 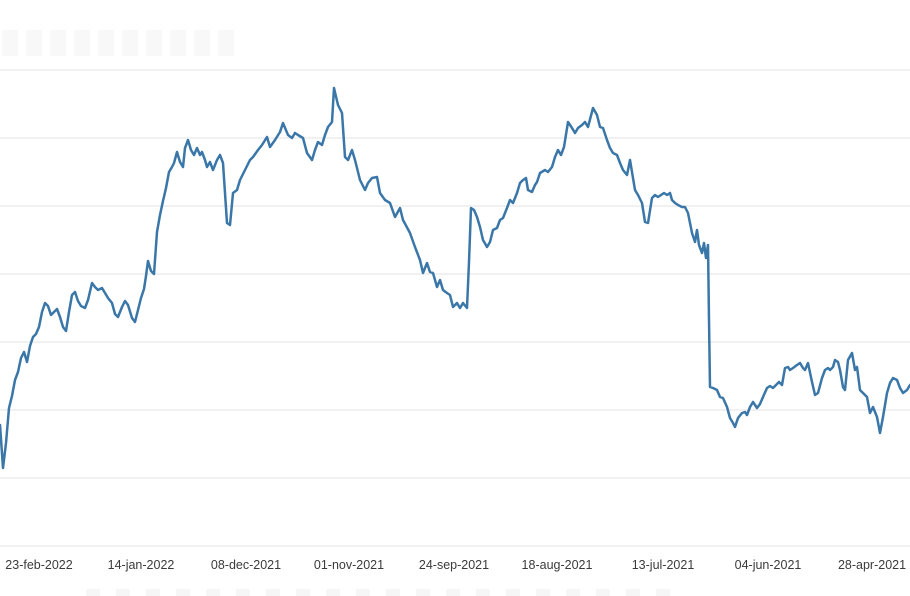 What do you see at coordinates (121, 43) in the screenshot?
I see `faint-cutoff-text-artifact-top` at bounding box center [121, 43].